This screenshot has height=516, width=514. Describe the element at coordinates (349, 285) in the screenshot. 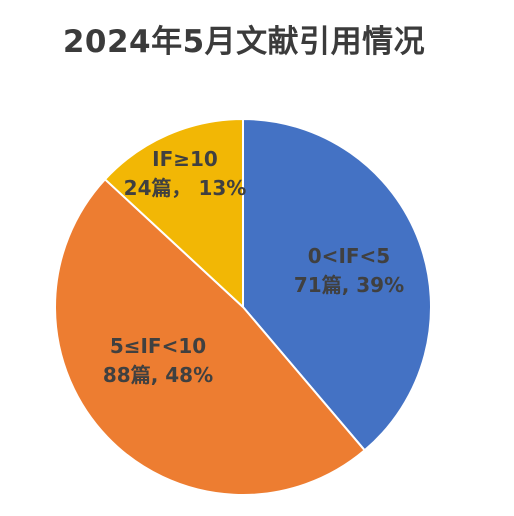

I see `slice-value-label: 71篇, 39%` at that location.